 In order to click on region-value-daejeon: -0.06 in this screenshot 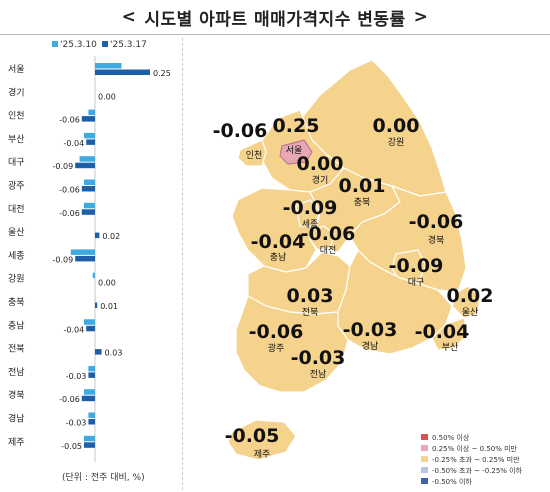, I will do `click(328, 234)`.